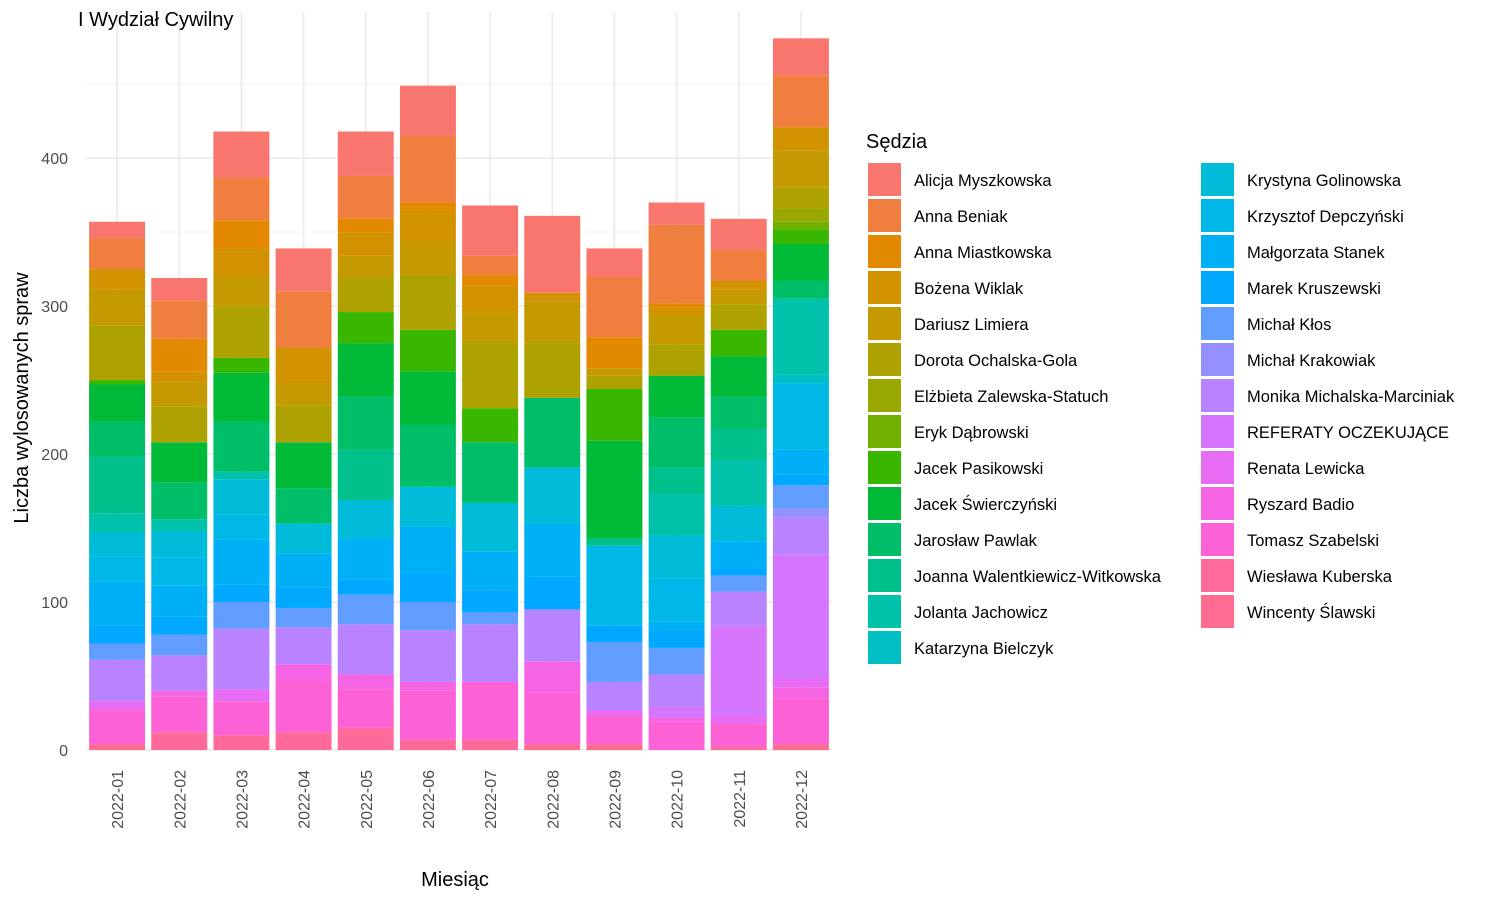 This screenshot has width=1500, height=905. What do you see at coordinates (738, 748) in the screenshot?
I see `bar-segment: Wincenty Ślawski 2022-11: 2` at bounding box center [738, 748].